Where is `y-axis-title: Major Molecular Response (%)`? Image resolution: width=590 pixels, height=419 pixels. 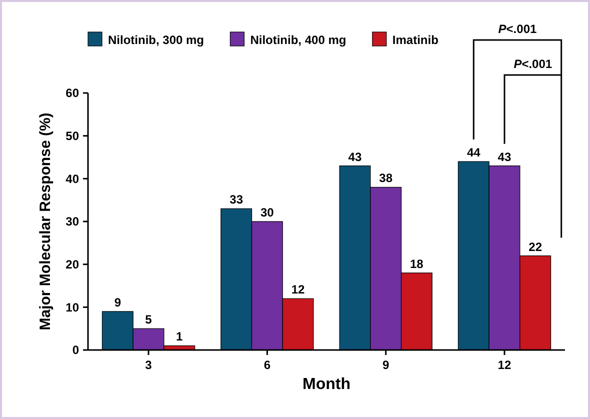
y-axis-title: Major Molecular Response (%) is located at coordinates (45, 221).